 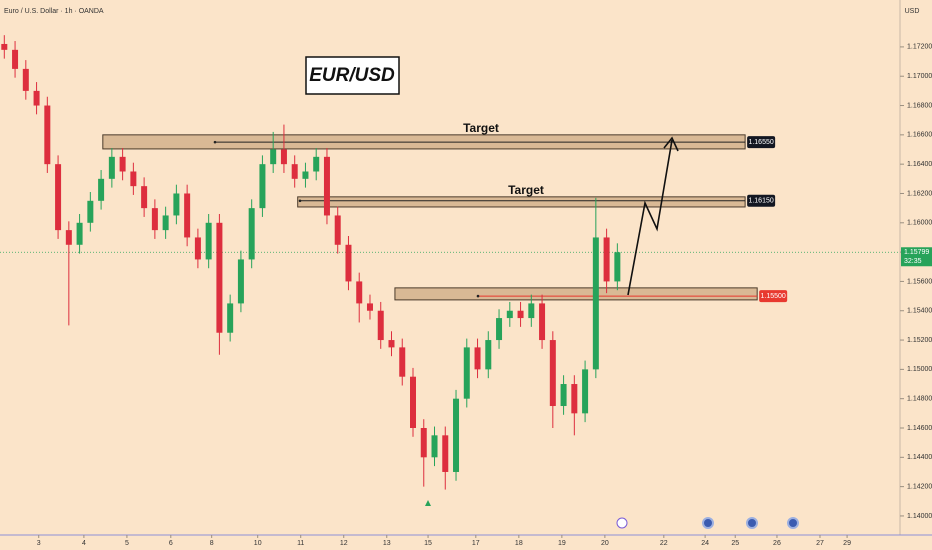 What do you see at coordinates (705, 543) in the screenshot?
I see `x-tick-label: 24` at bounding box center [705, 543].